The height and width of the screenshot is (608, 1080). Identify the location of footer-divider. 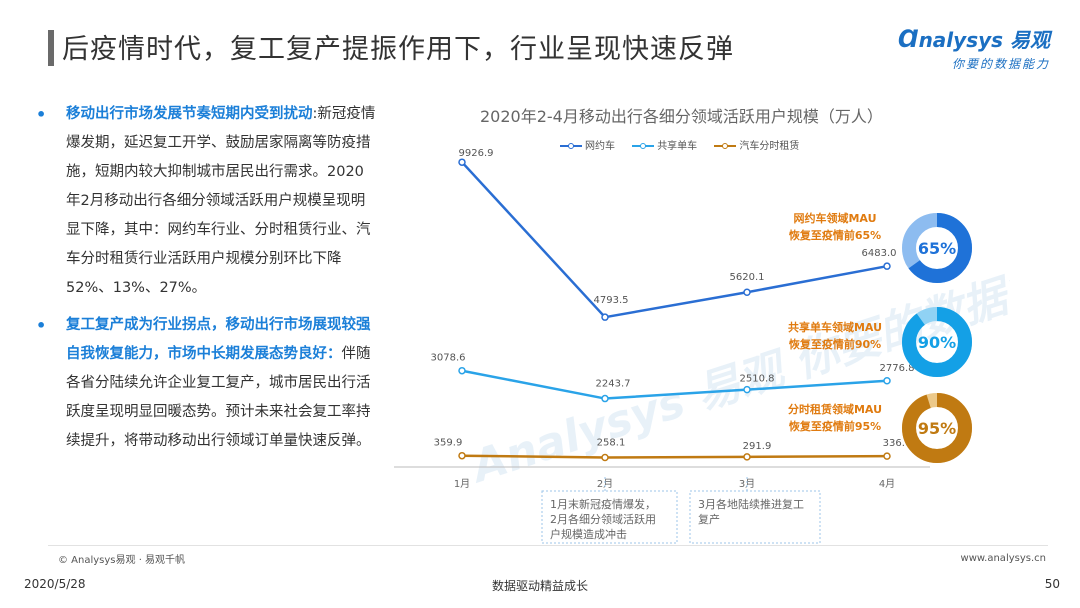
(548, 545).